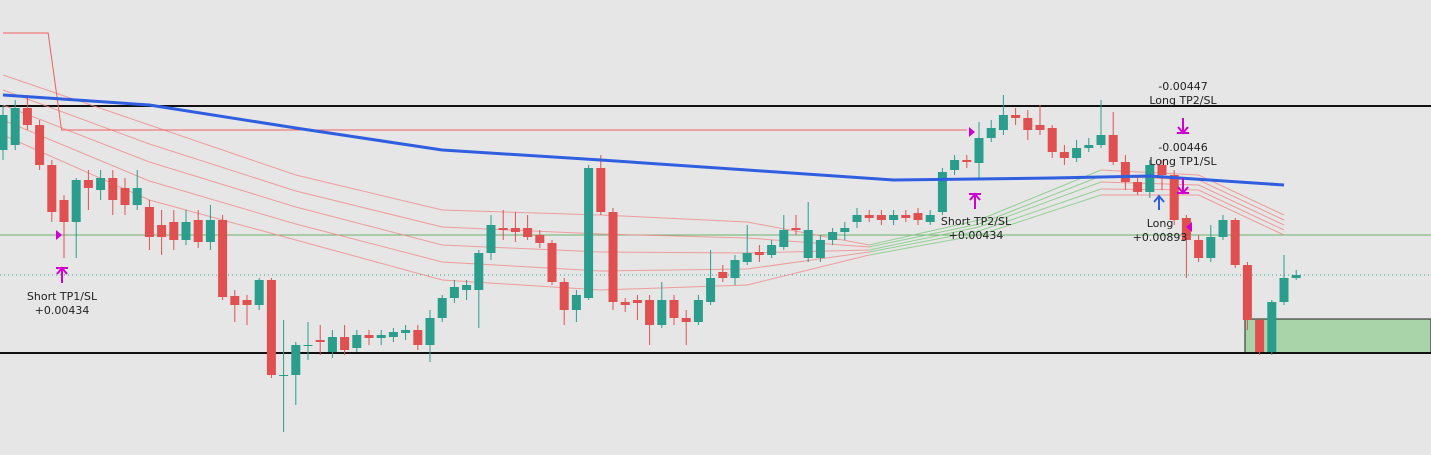 The image size is (1431, 455). Describe the element at coordinates (1183, 161) in the screenshot. I see `annotation: Long TP1/SL` at that location.